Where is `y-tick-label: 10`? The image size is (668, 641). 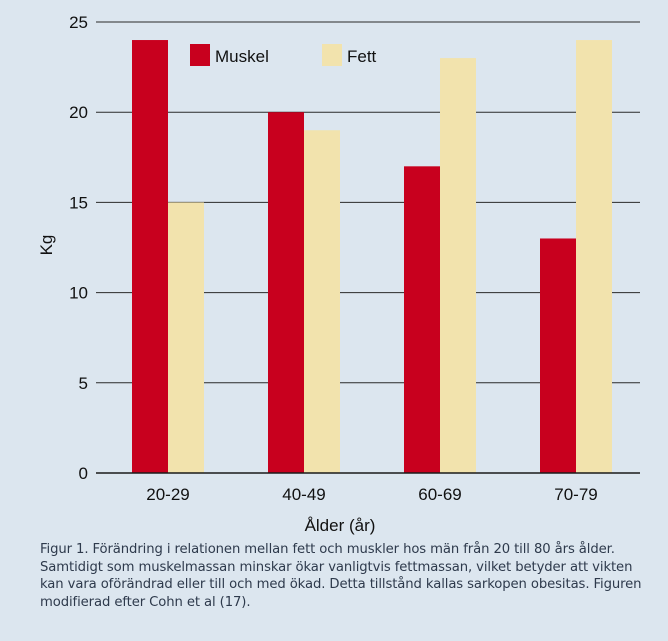 y-tick-label: 10 is located at coordinates (78, 293).